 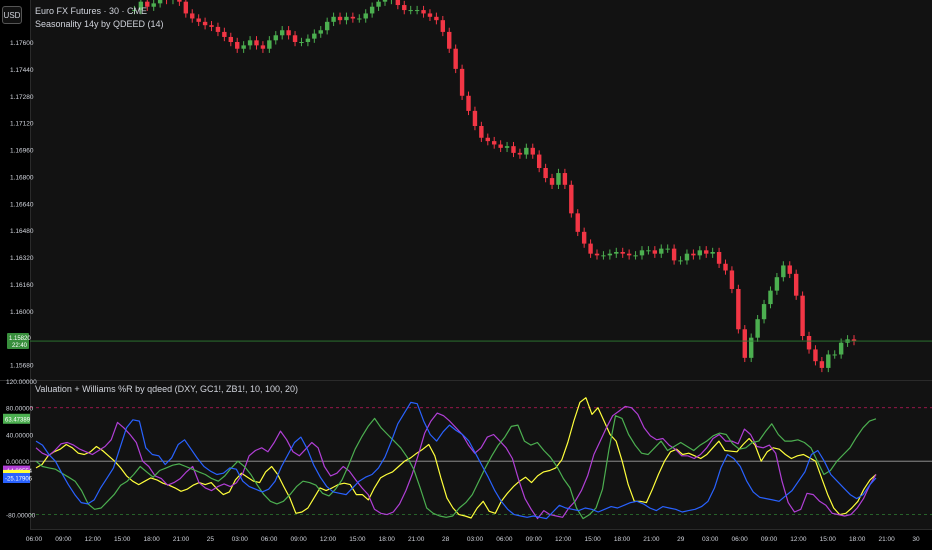 What do you see at coordinates (22, 312) in the screenshot?
I see `price-tick-label: 1.16000` at bounding box center [22, 312].